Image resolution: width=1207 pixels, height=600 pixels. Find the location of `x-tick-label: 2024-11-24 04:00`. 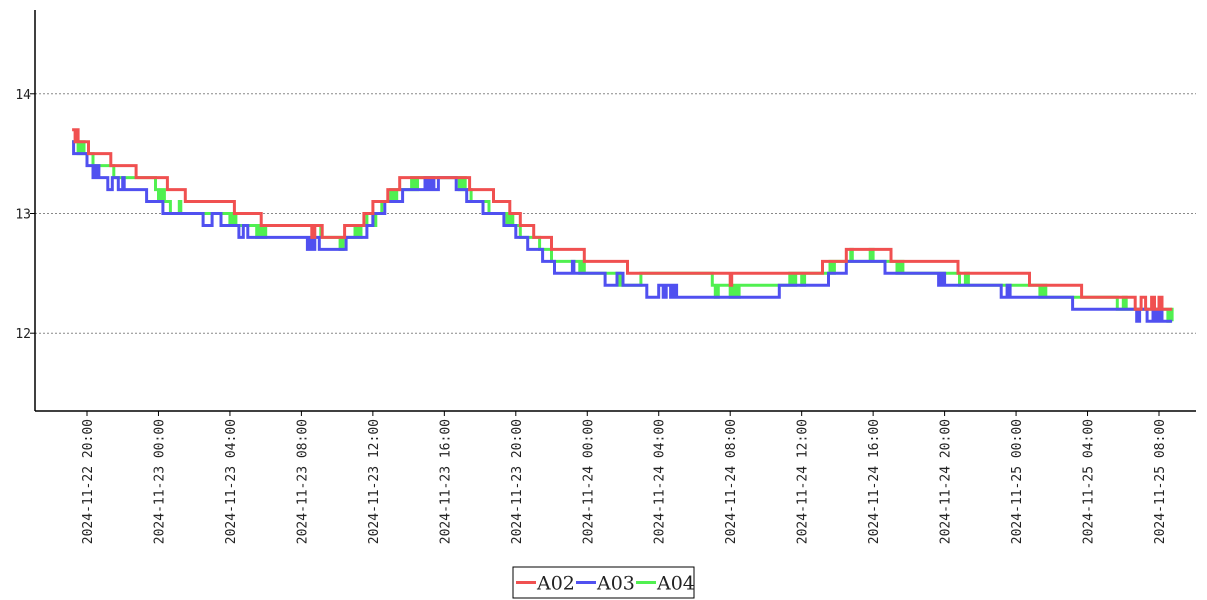

x-tick-label: 2024-11-24 04:00 is located at coordinates (660, 481).